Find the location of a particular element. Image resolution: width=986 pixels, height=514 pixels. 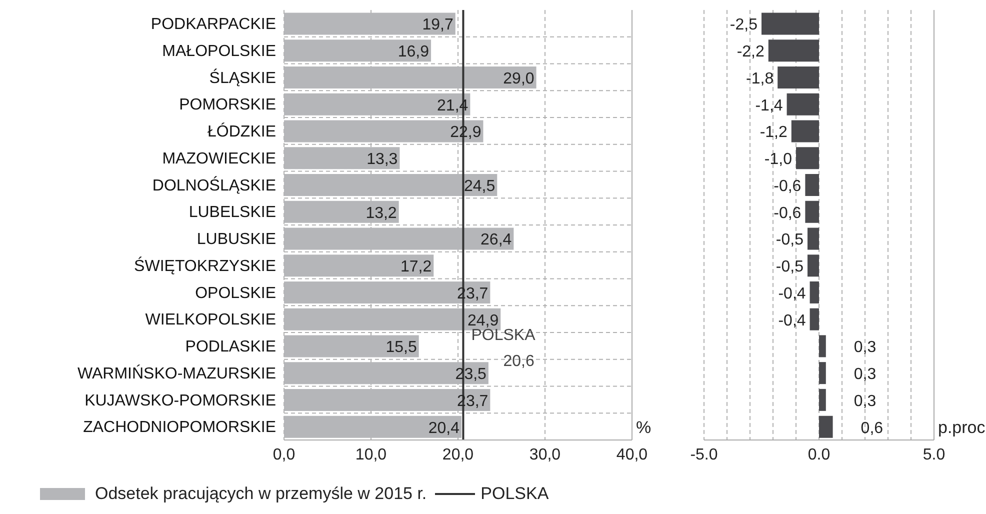

data-label: 20,4 is located at coordinates (444, 428).